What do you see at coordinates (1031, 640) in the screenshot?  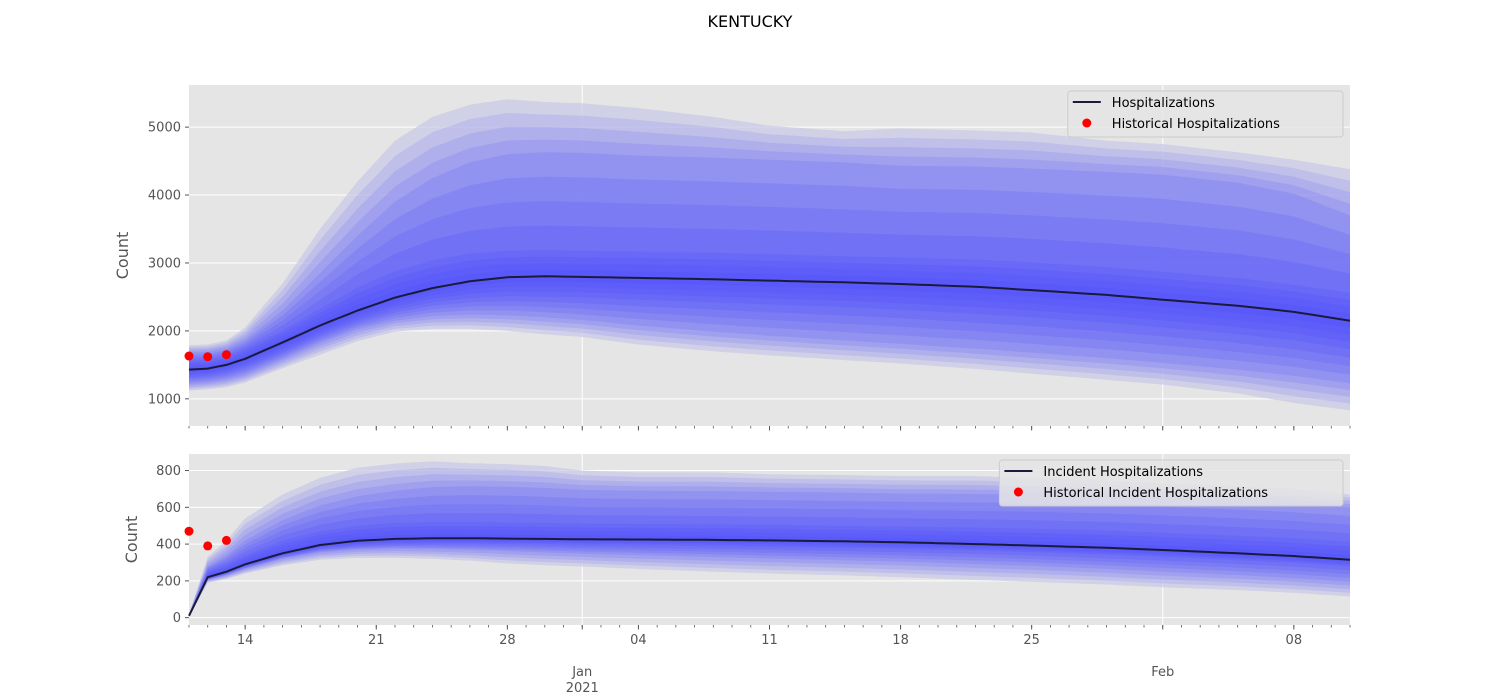 I see `x-tick-label: 25` at bounding box center [1031, 640].